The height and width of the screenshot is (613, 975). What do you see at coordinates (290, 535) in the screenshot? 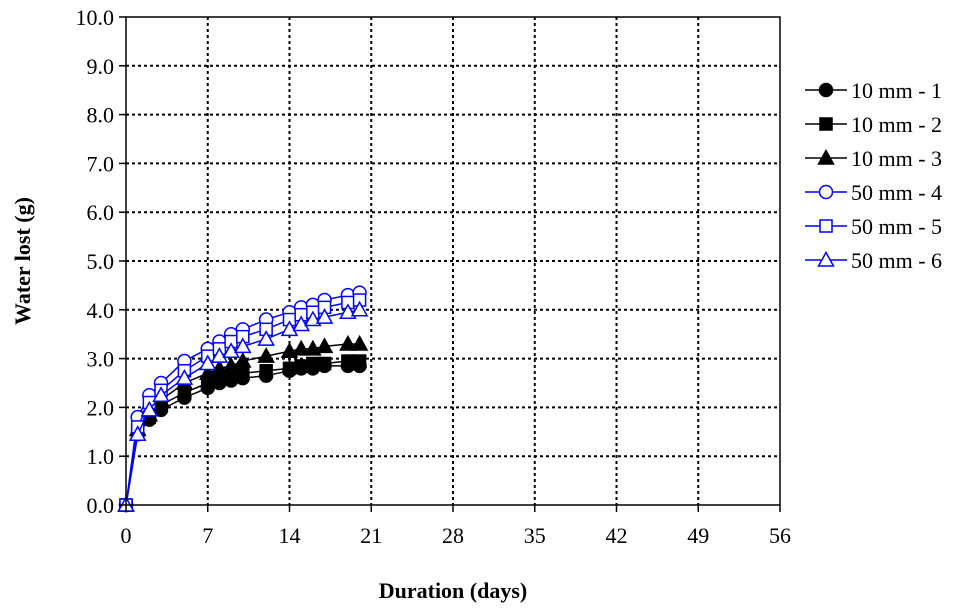
I see `x-tick-label: 14` at bounding box center [290, 535].